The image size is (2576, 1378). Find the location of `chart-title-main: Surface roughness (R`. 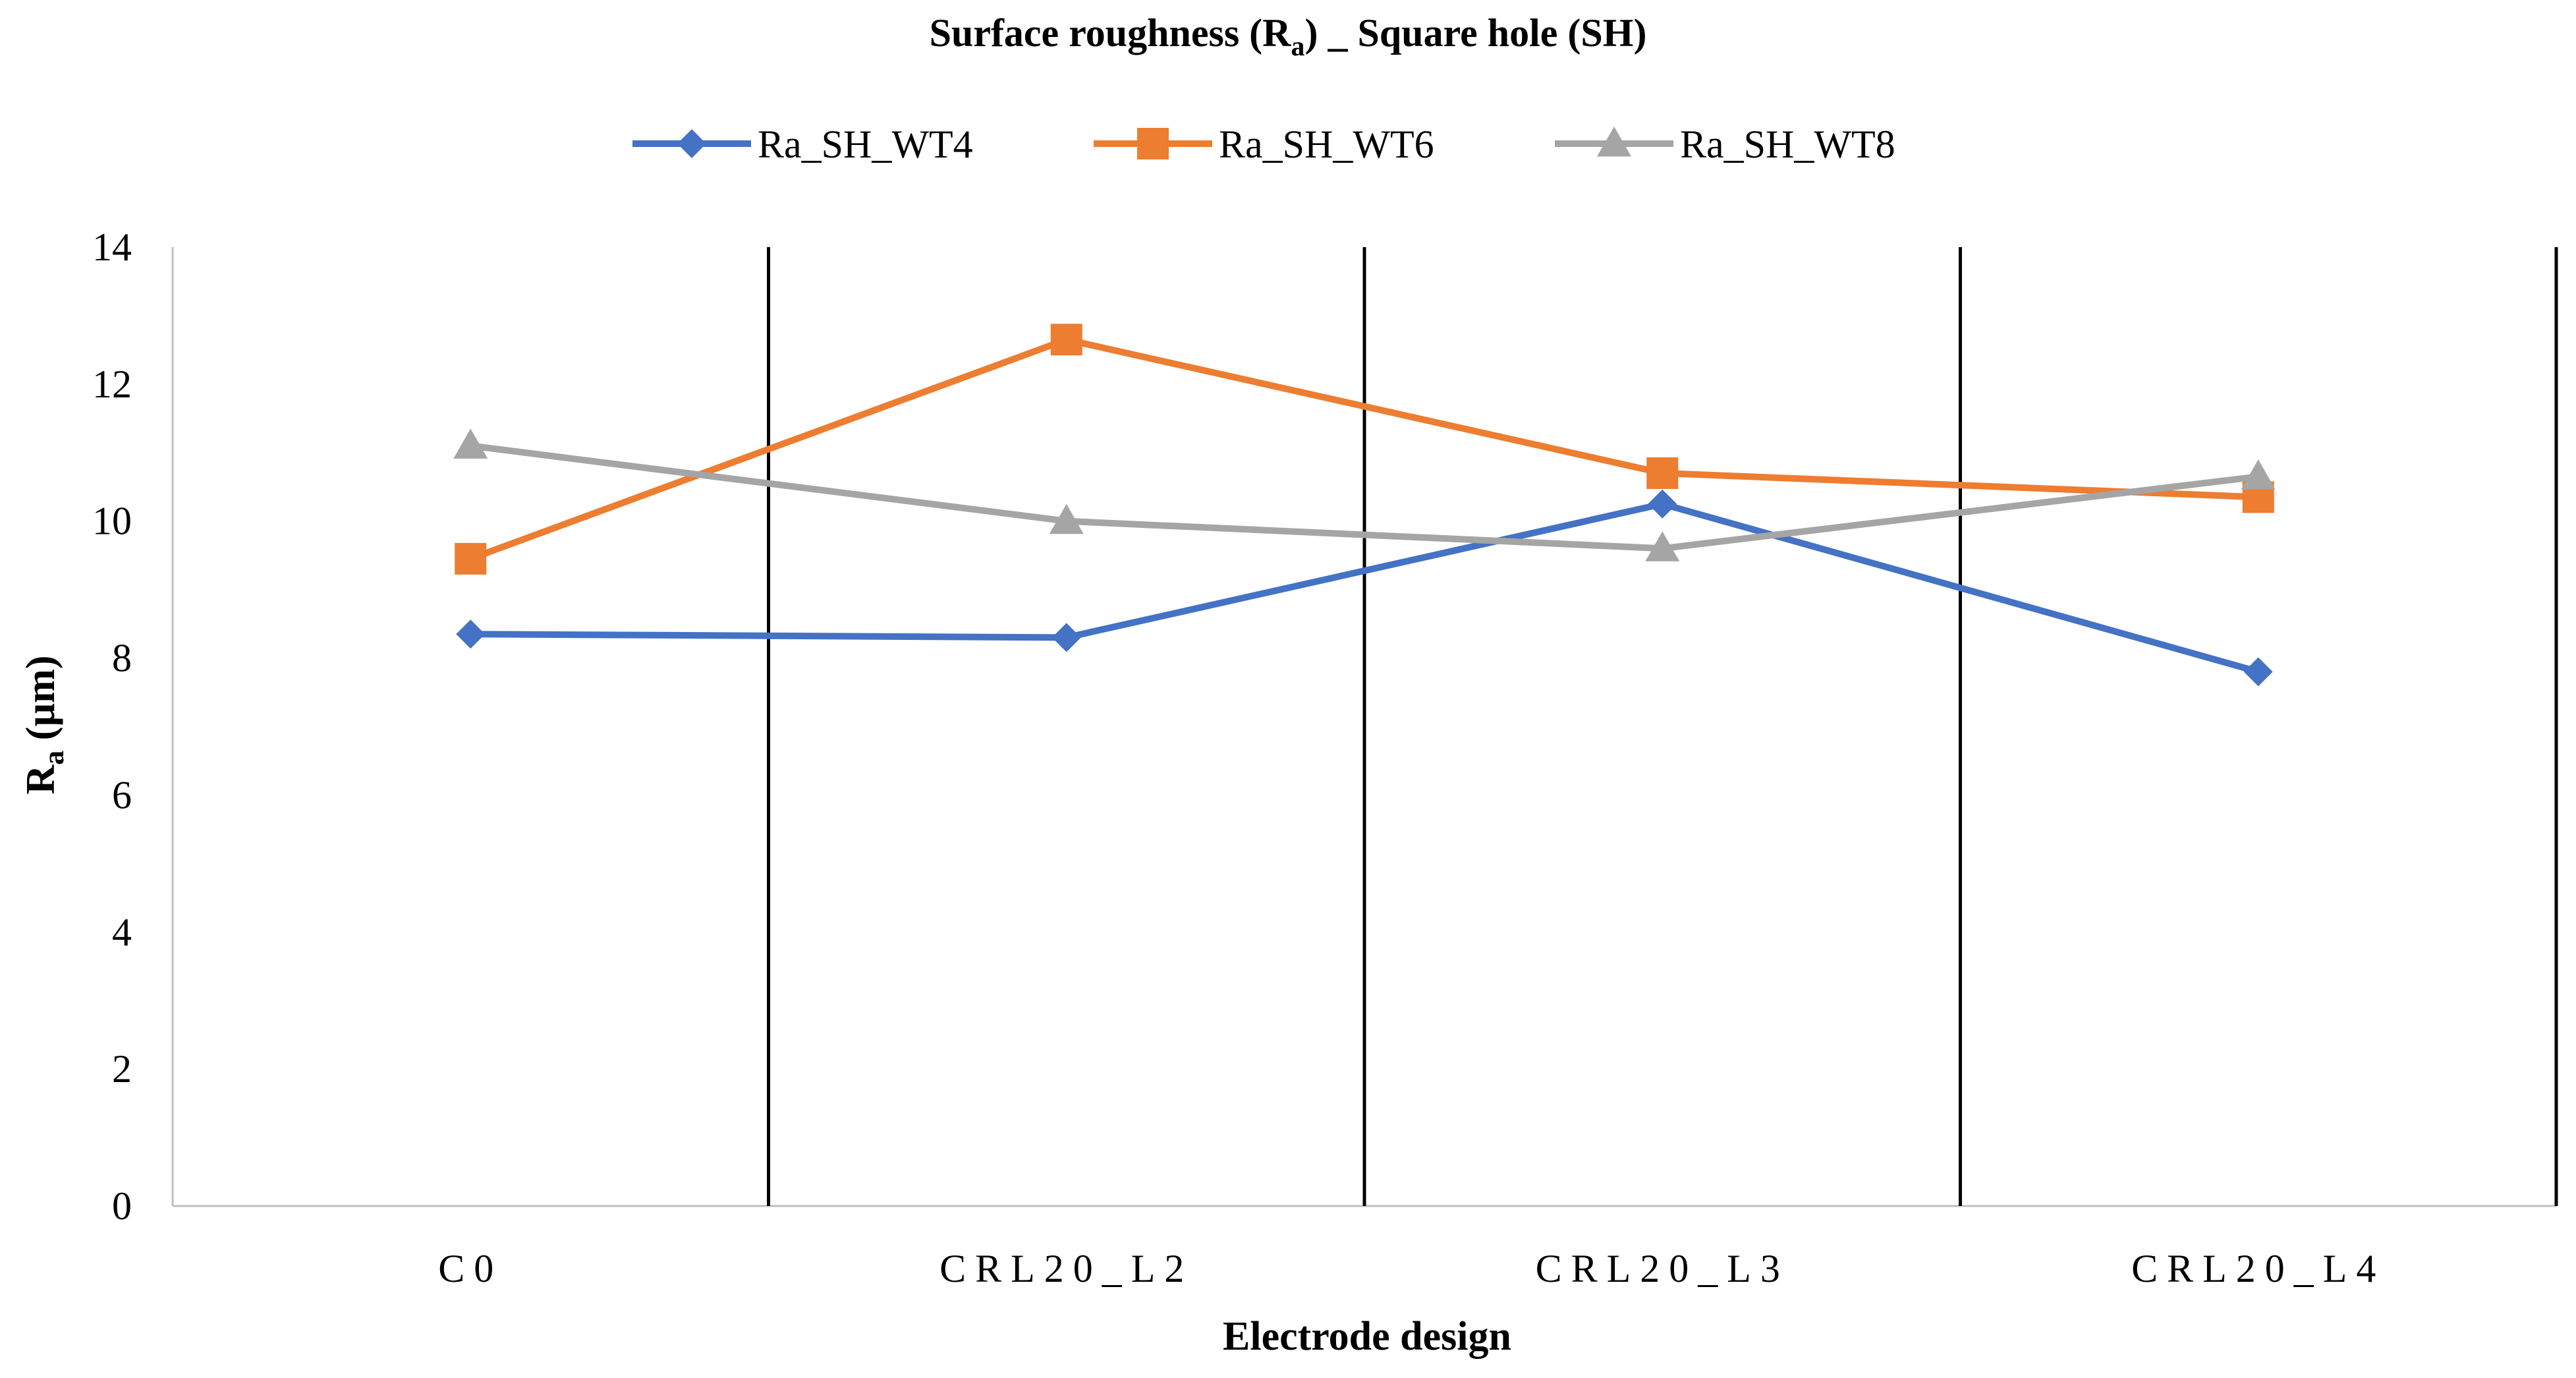

chart-title-main: Surface roughness (R is located at coordinates (1111, 33).